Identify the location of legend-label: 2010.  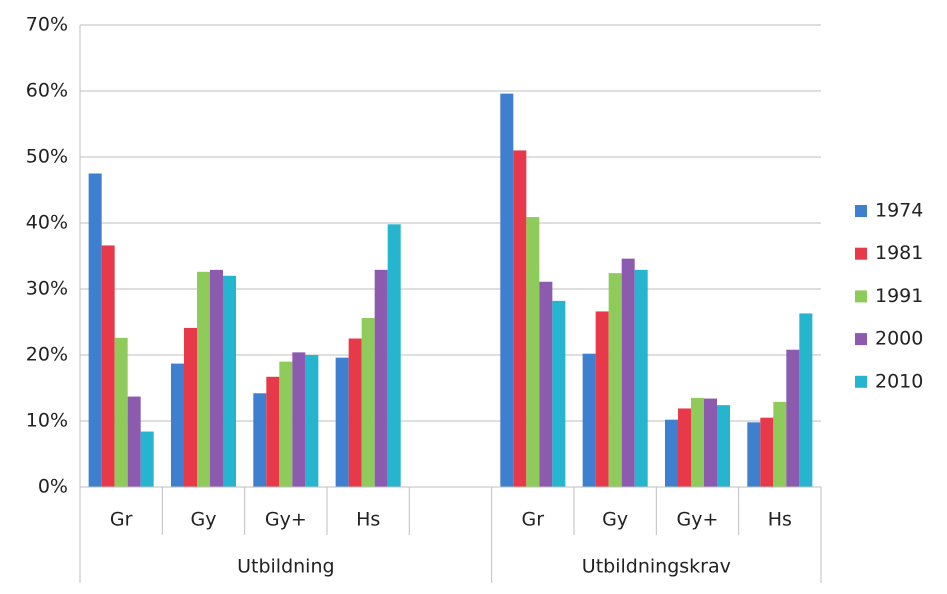
(899, 381).